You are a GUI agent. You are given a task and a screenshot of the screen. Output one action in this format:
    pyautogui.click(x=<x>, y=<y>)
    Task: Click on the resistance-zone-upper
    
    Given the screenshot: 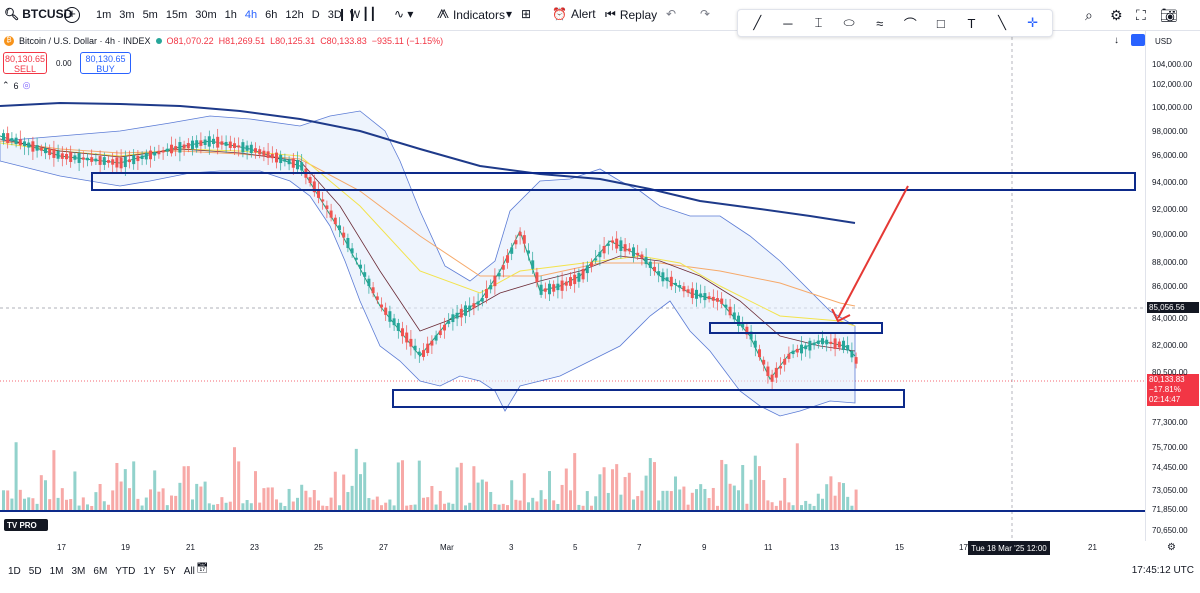 What is the action you would take?
    pyautogui.click(x=613, y=181)
    